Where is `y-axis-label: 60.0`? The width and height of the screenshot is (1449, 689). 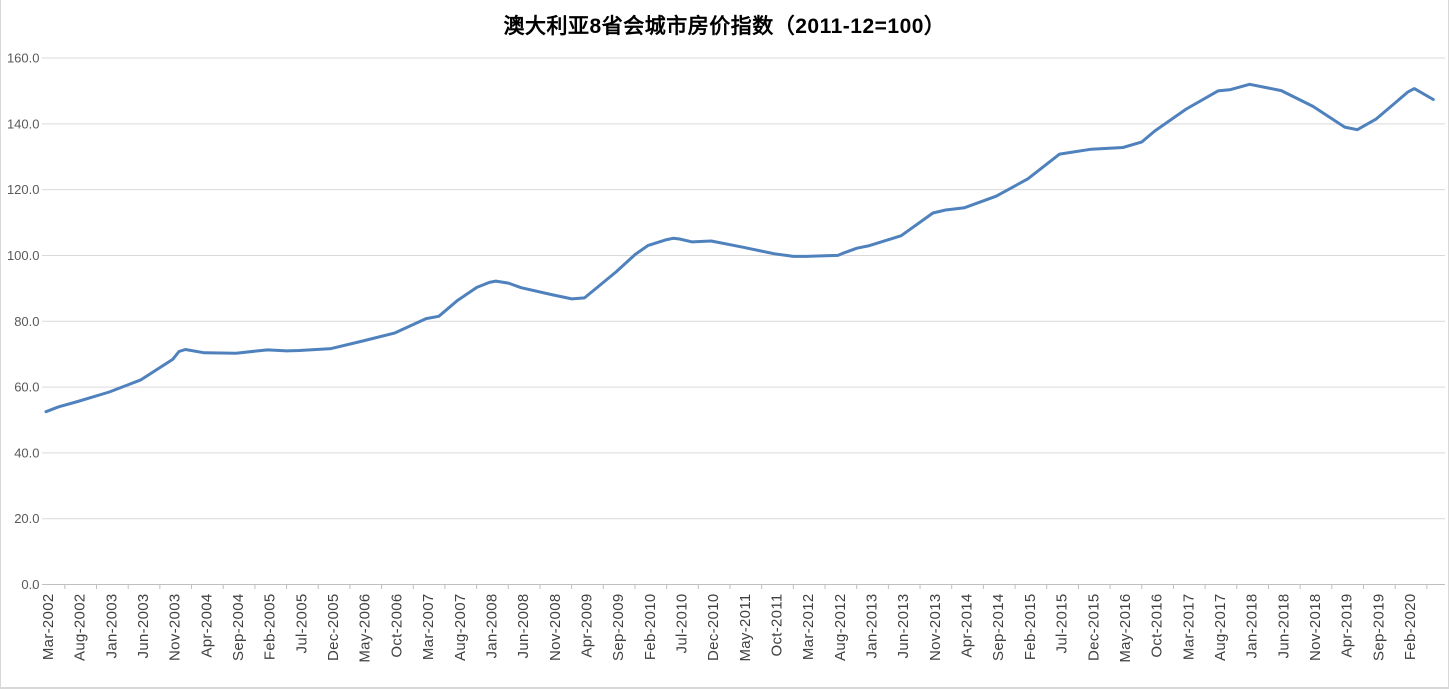
y-axis-label: 60.0 is located at coordinates (26, 387).